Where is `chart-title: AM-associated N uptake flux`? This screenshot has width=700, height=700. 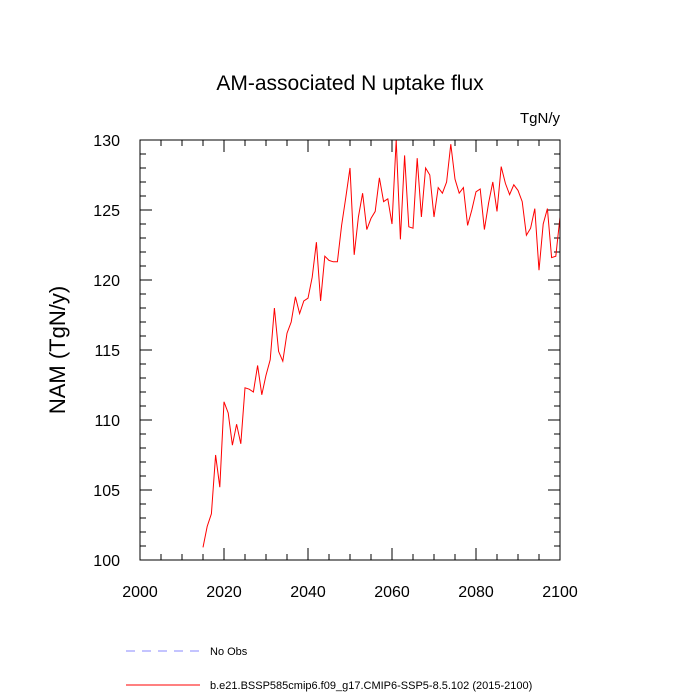 chart-title: AM-associated N uptake flux is located at coordinates (350, 83).